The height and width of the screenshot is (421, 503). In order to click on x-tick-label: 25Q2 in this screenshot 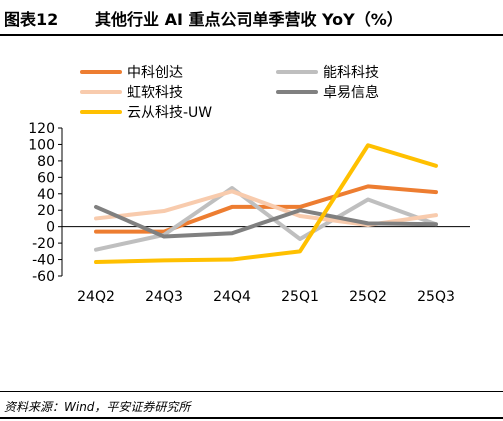, I will do `click(368, 297)`.